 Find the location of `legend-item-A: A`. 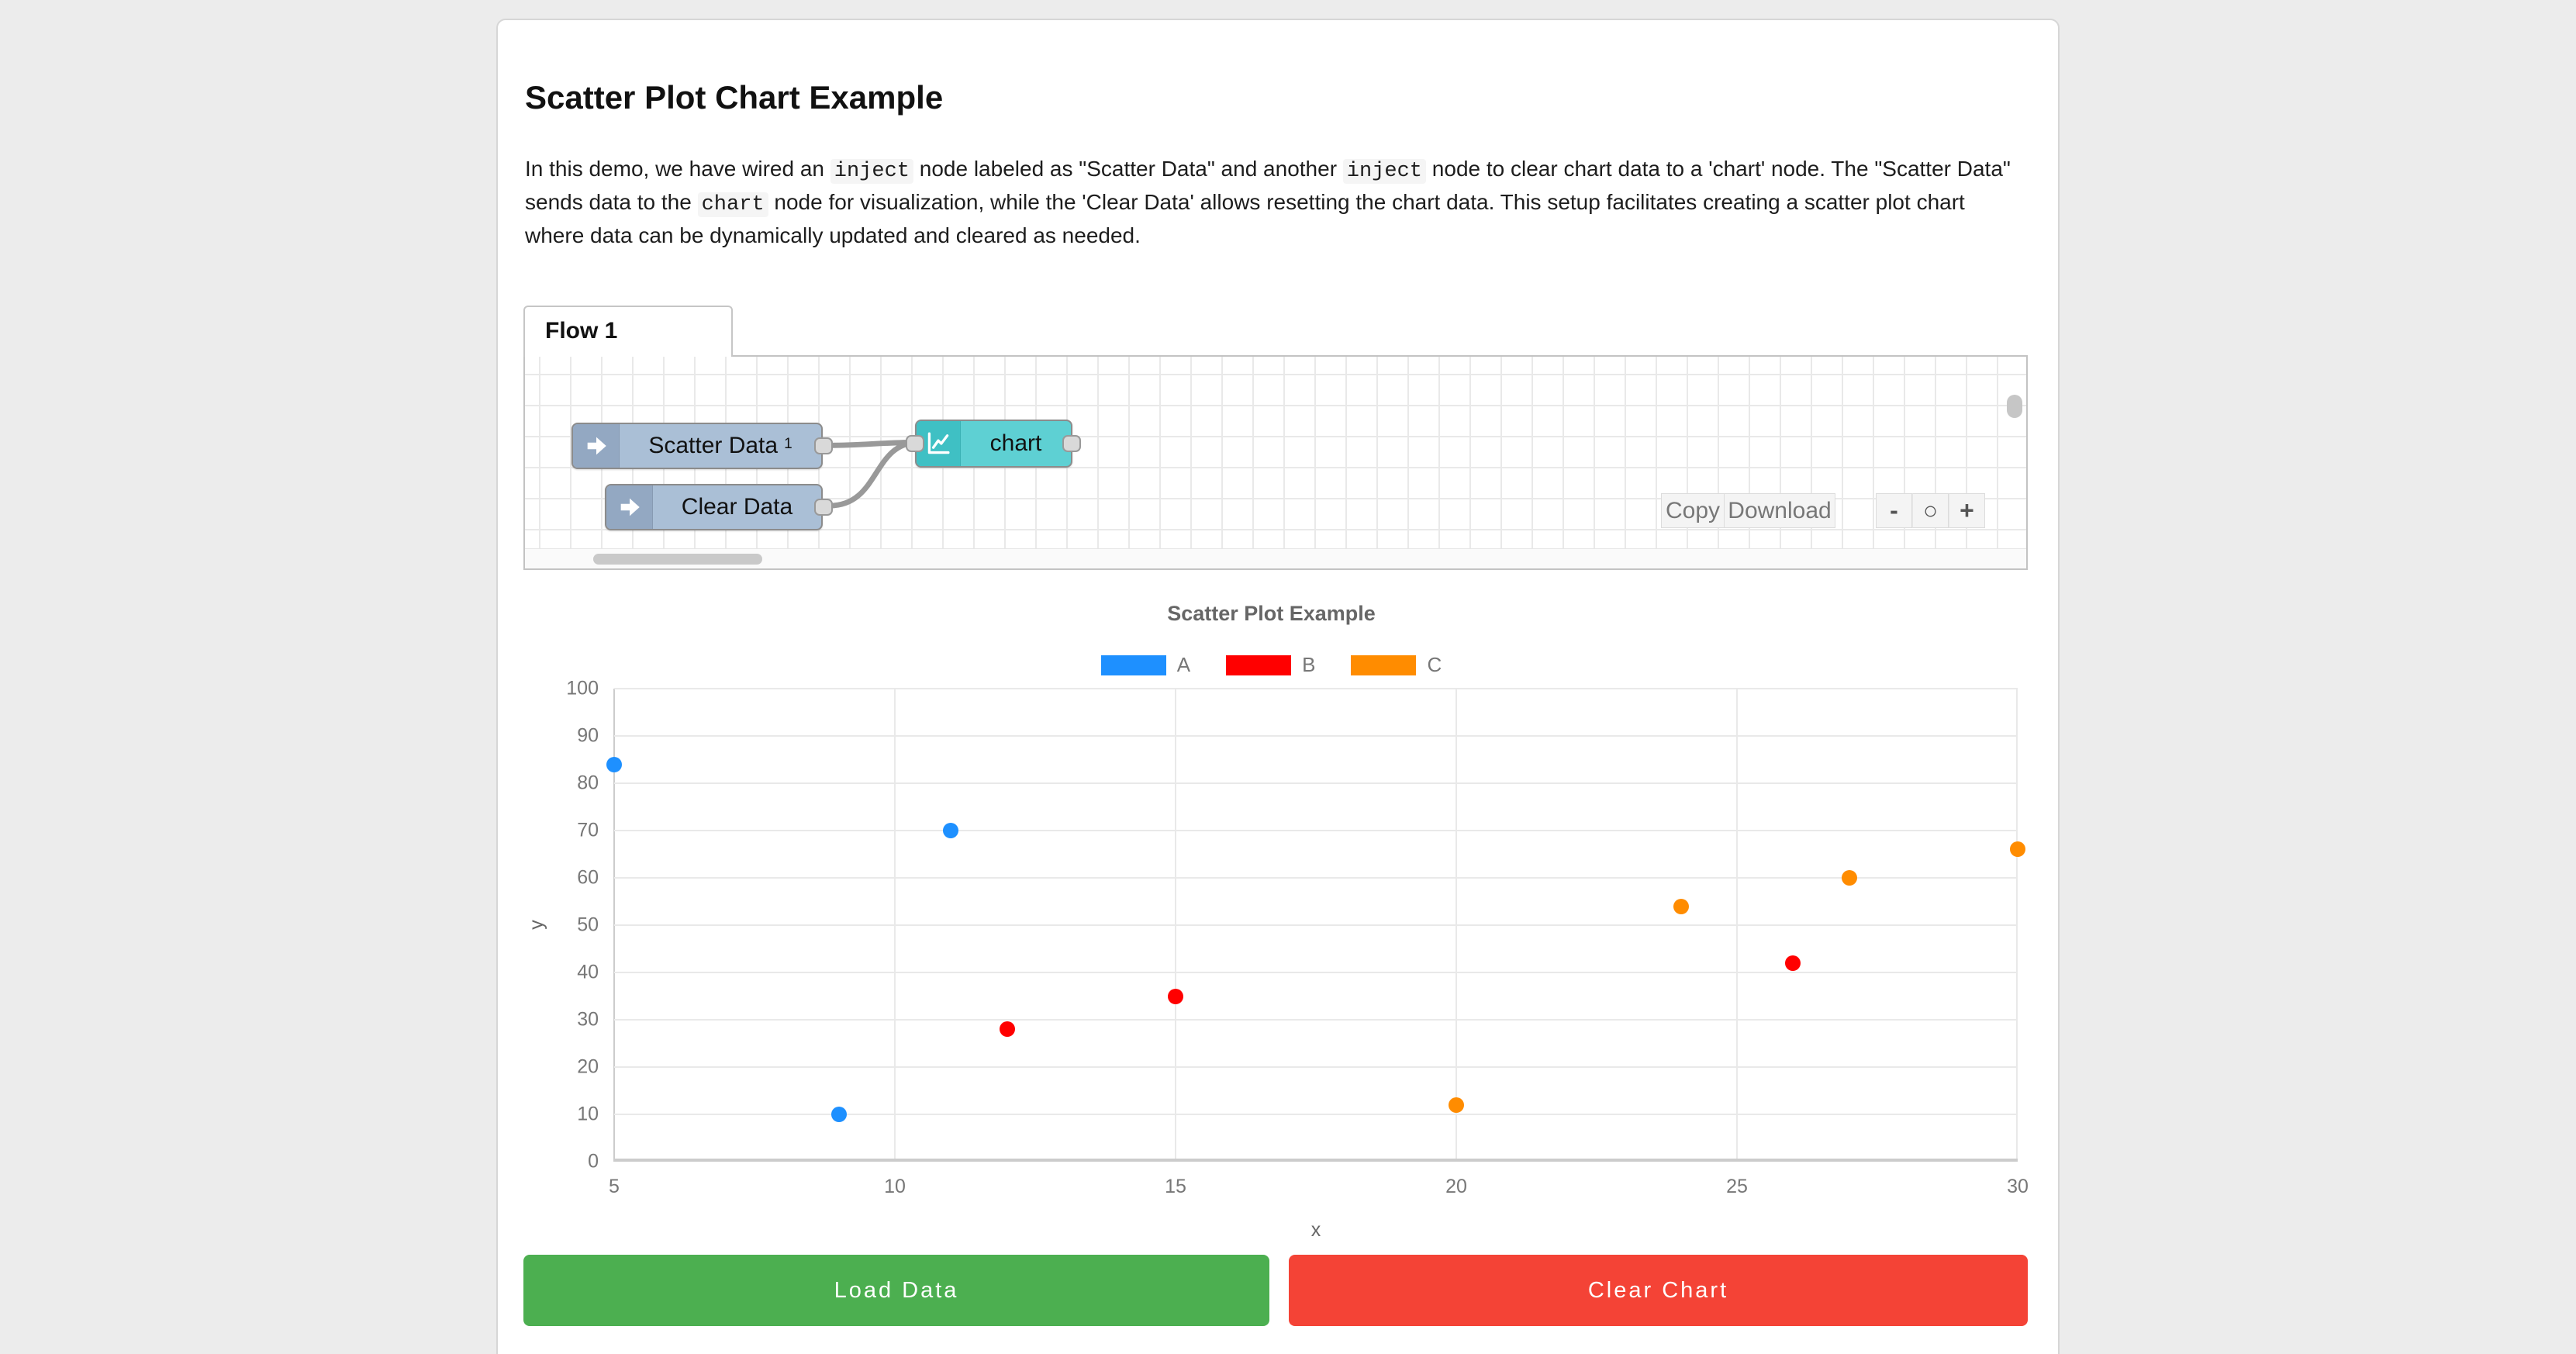

legend-item-A: A is located at coordinates (1145, 665).